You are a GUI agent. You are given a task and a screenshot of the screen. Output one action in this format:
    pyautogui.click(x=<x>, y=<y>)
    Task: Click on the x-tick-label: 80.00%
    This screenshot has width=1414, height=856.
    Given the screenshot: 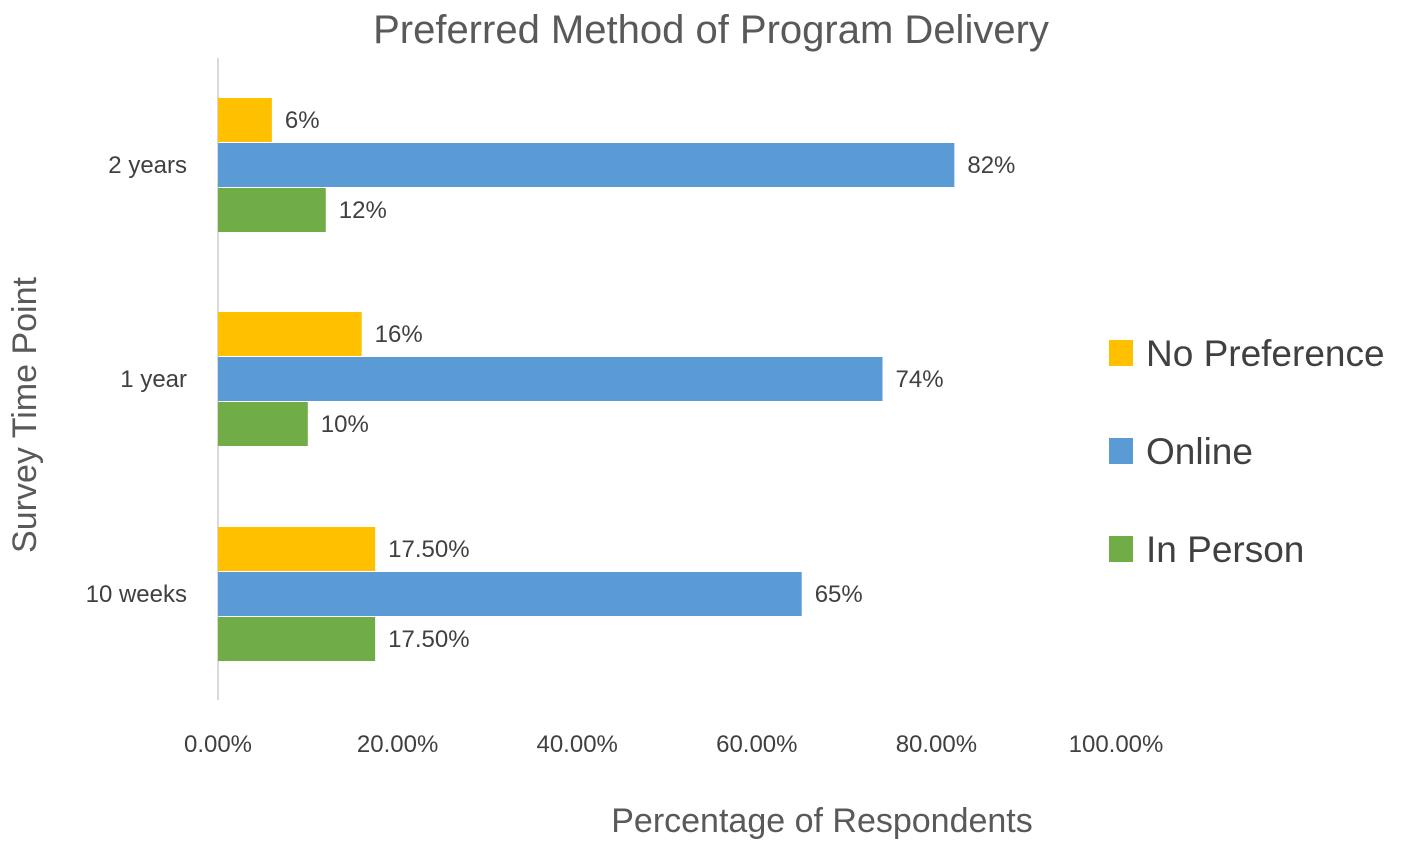 What is the action you would take?
    pyautogui.click(x=936, y=744)
    